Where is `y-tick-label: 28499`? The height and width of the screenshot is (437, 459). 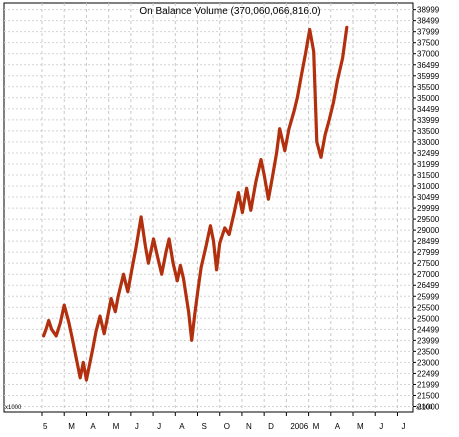 y-tick-label: 28499 is located at coordinates (428, 241).